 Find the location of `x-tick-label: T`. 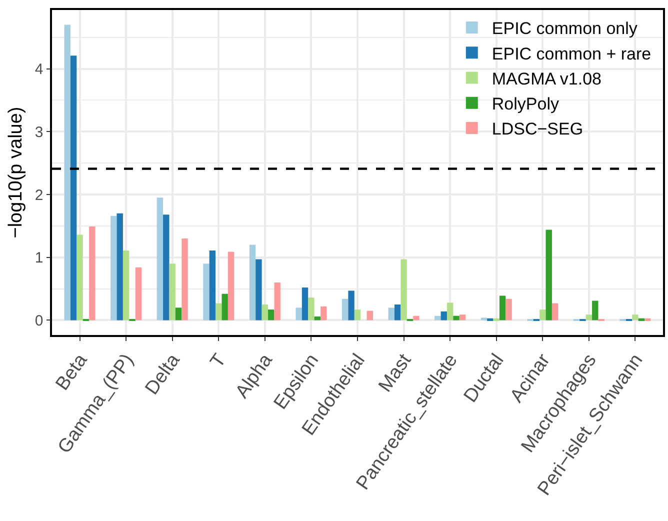

x-tick-label: T is located at coordinates (218, 361).